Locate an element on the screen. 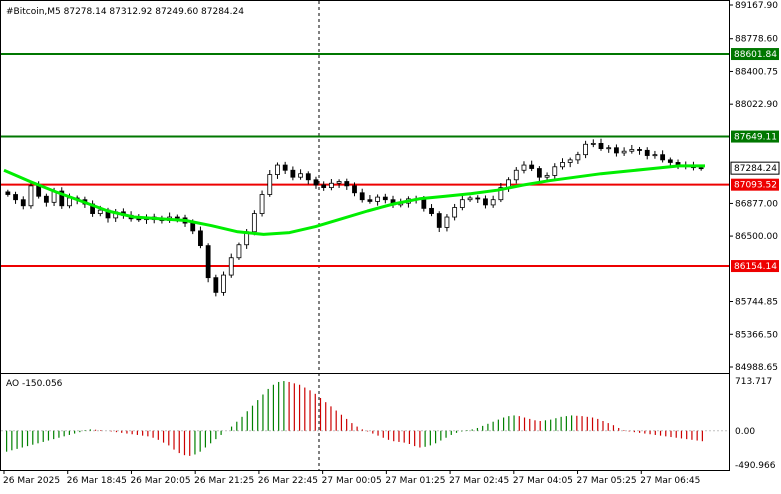 This screenshot has width=781, height=494. x-tick-label-3: 26 Mar 21:25 is located at coordinates (224, 481).